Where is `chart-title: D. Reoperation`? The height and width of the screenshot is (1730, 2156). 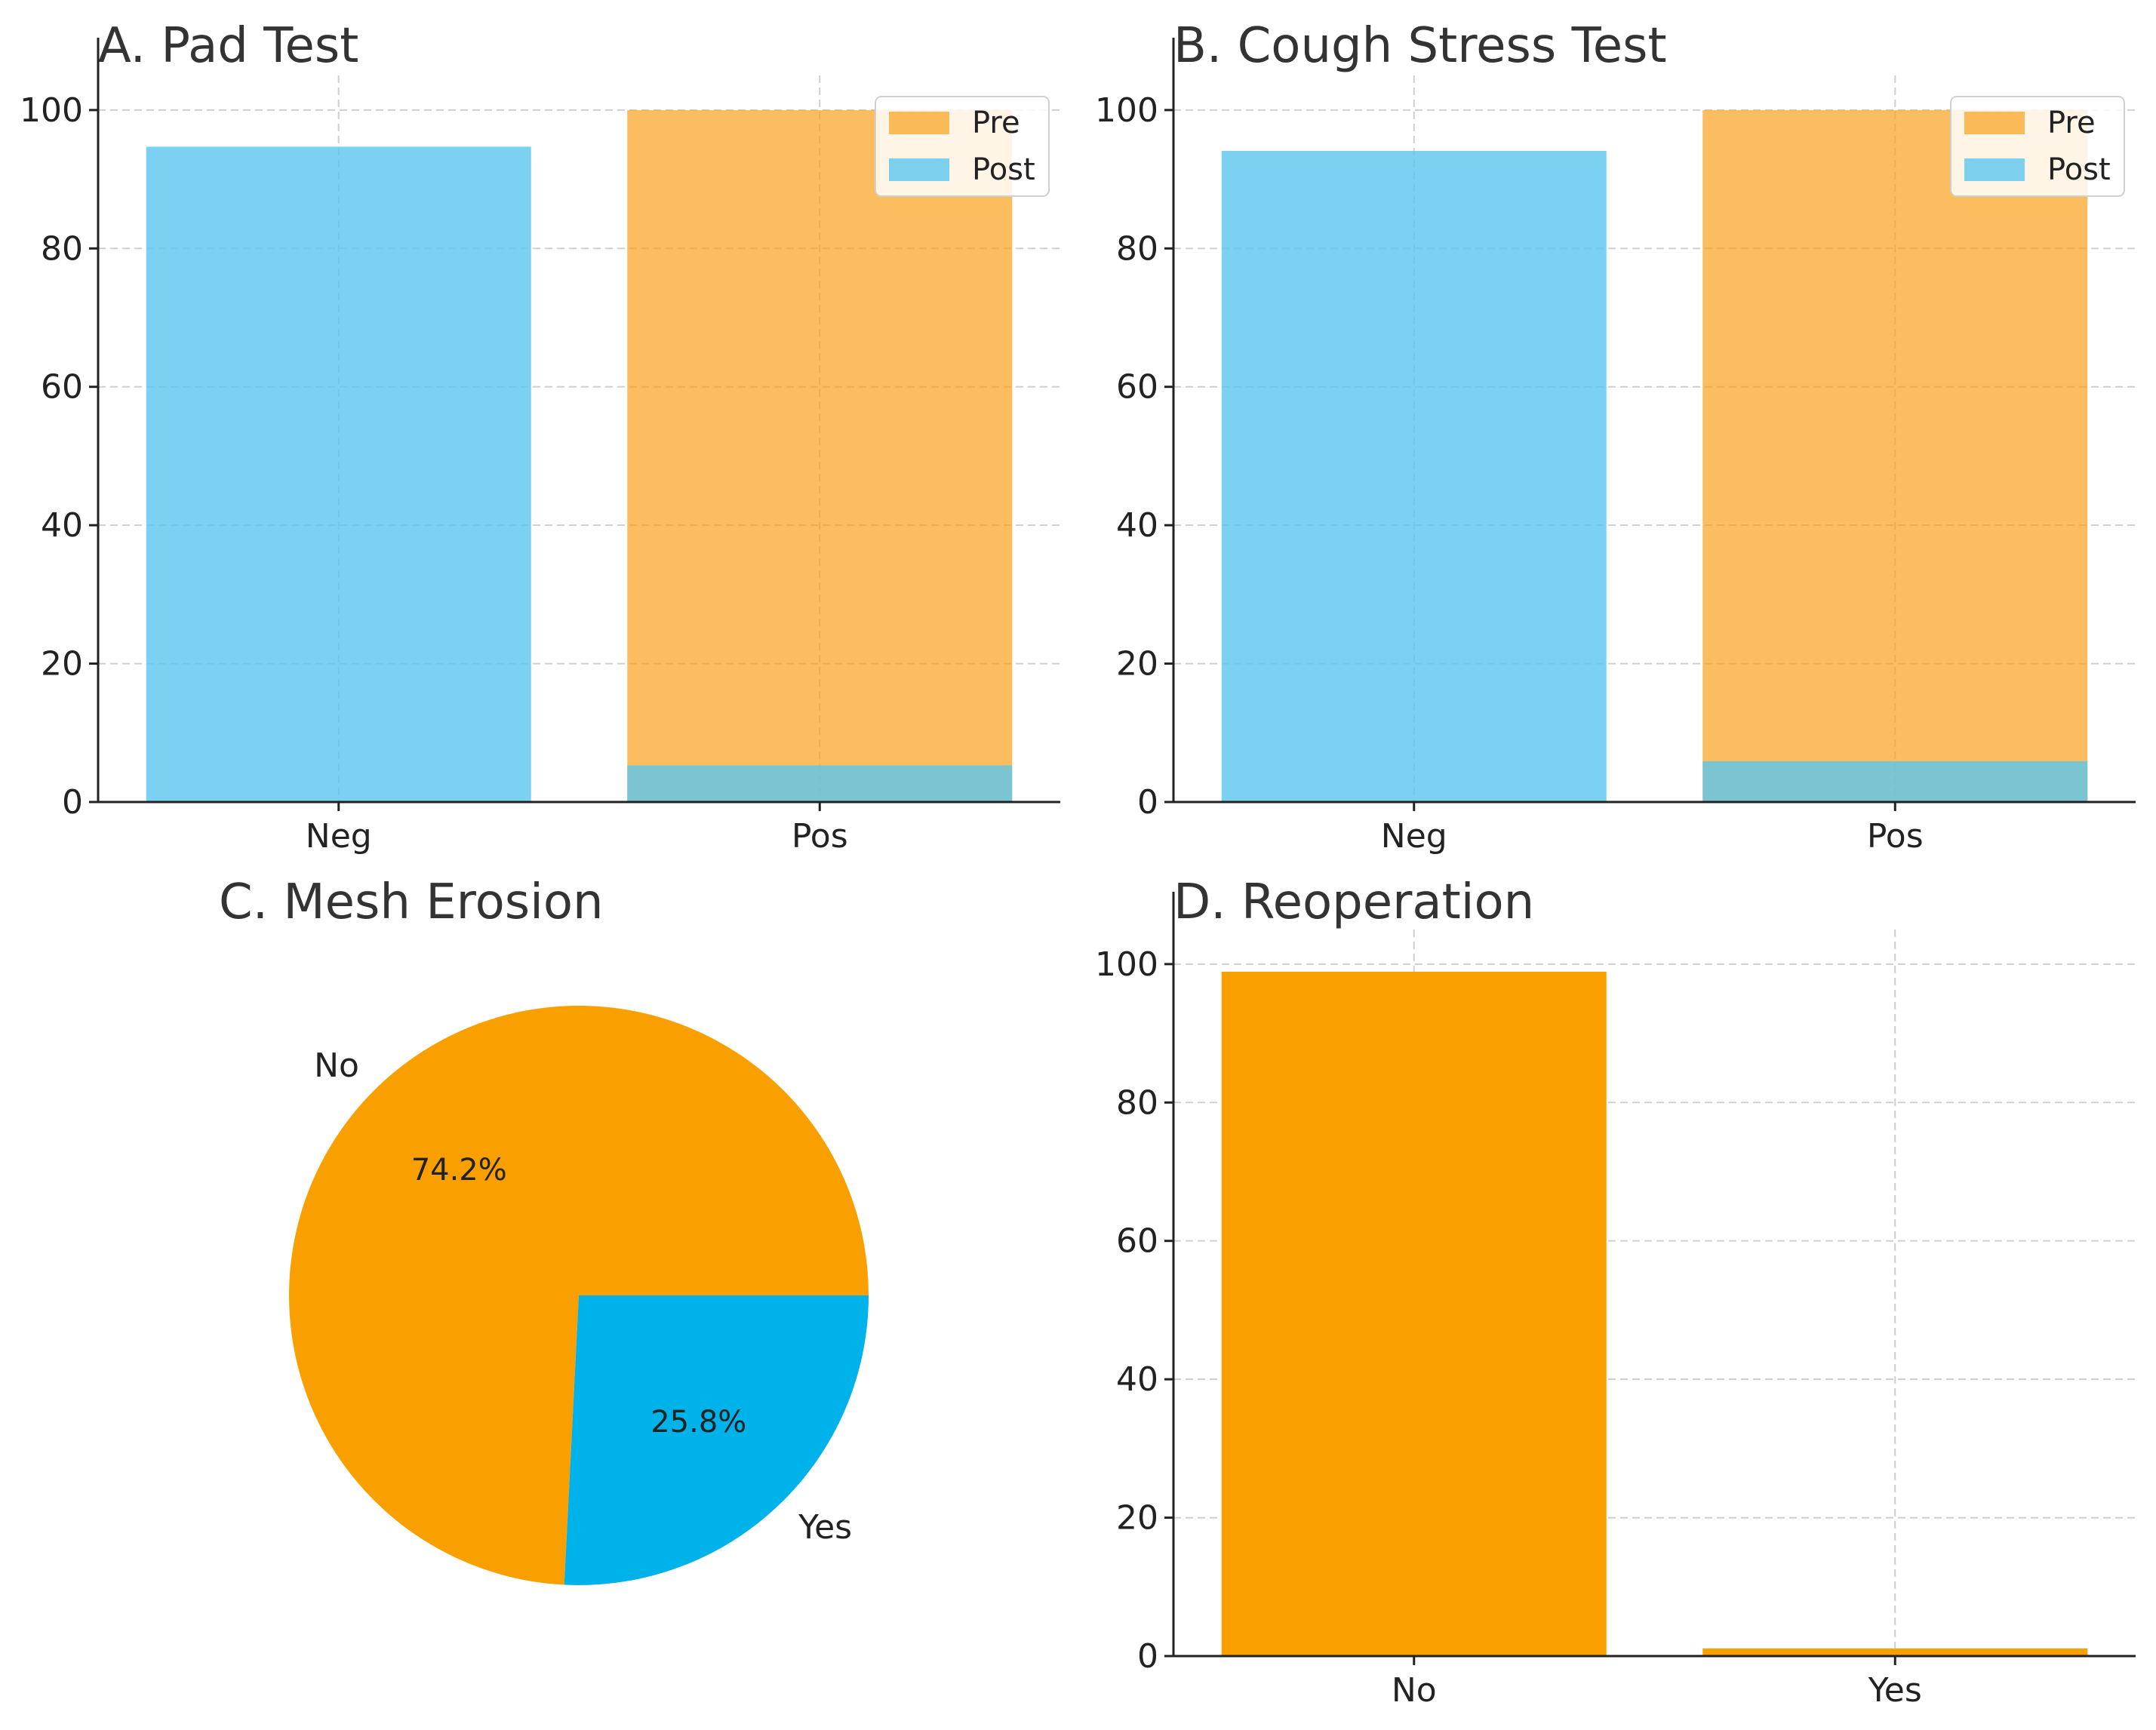 chart-title: D. Reoperation is located at coordinates (1353, 902).